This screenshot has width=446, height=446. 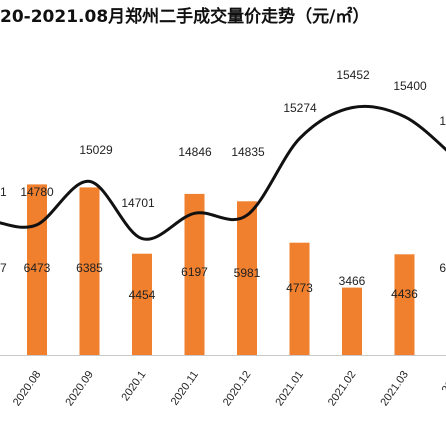 What do you see at coordinates (247, 273) in the screenshot?
I see `bar-label-2020.12: 5981` at bounding box center [247, 273].